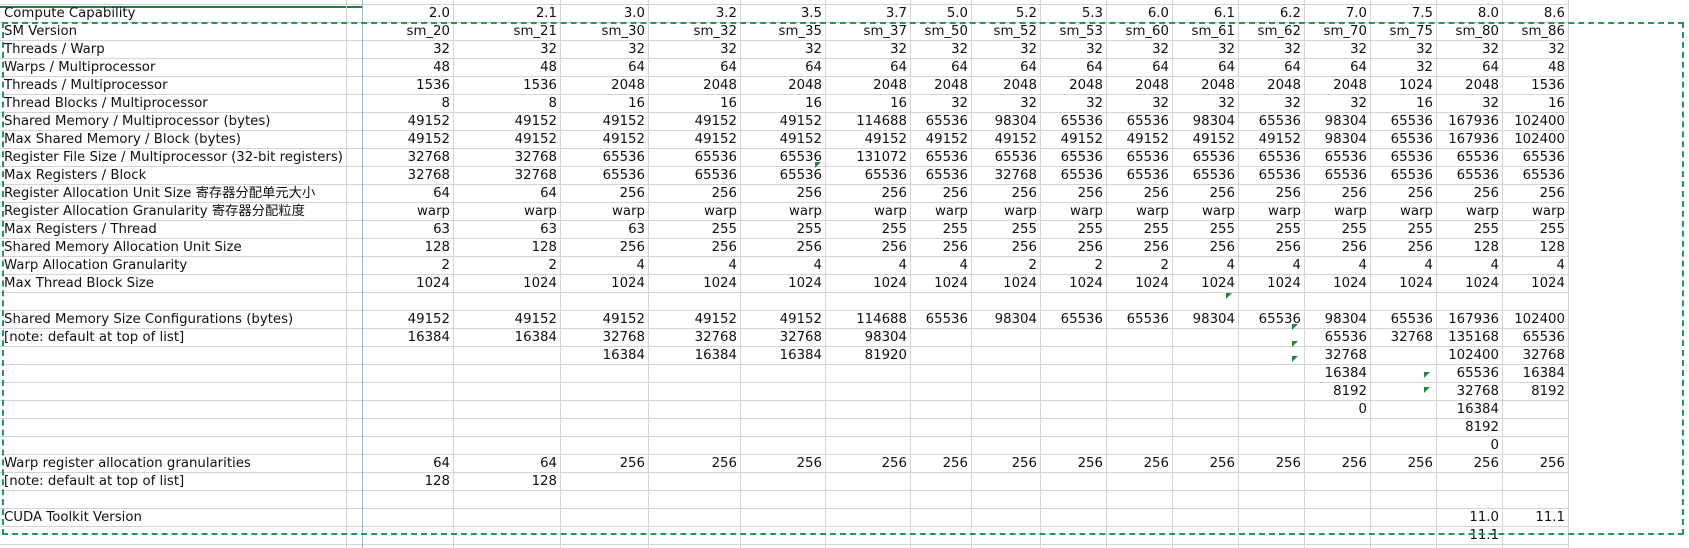  Describe the element at coordinates (694, 103) in the screenshot. I see `data-cell: 16` at that location.